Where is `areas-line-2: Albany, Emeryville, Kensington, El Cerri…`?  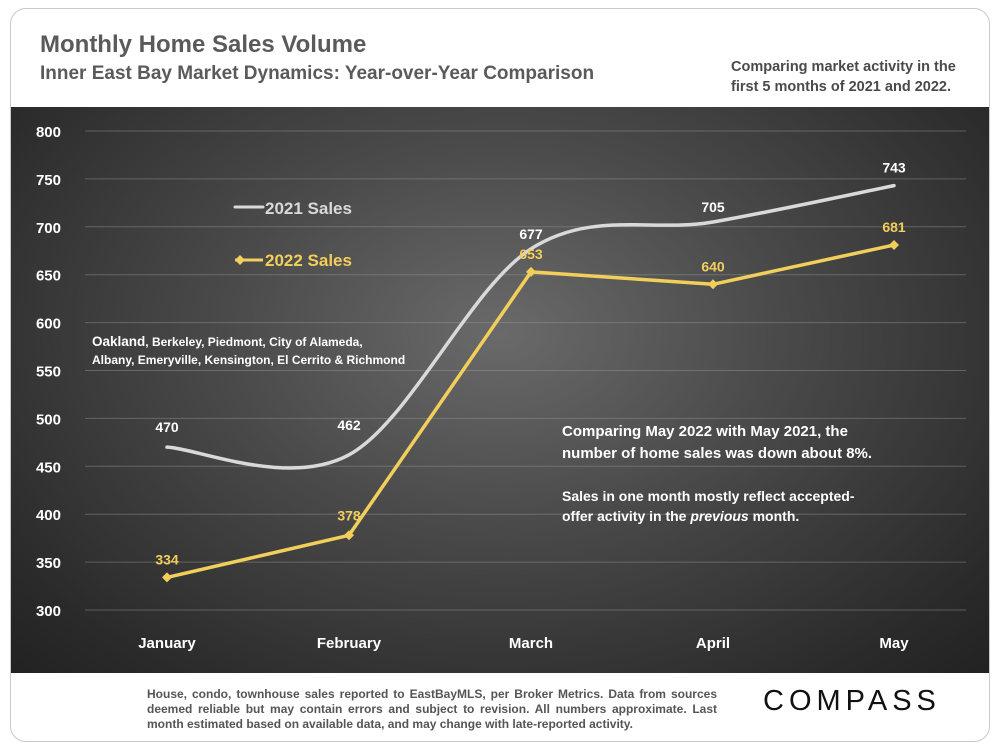 areas-line-2: Albany, Emeryville, Kensington, El Cerri… is located at coordinates (248, 360).